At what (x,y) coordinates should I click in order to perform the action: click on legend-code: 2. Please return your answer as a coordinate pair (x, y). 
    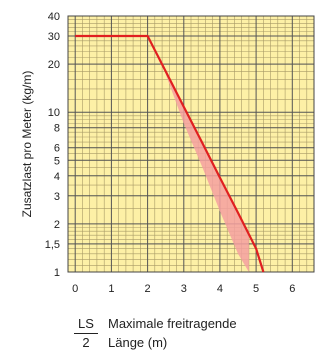
    Looking at the image, I should click on (86, 343).